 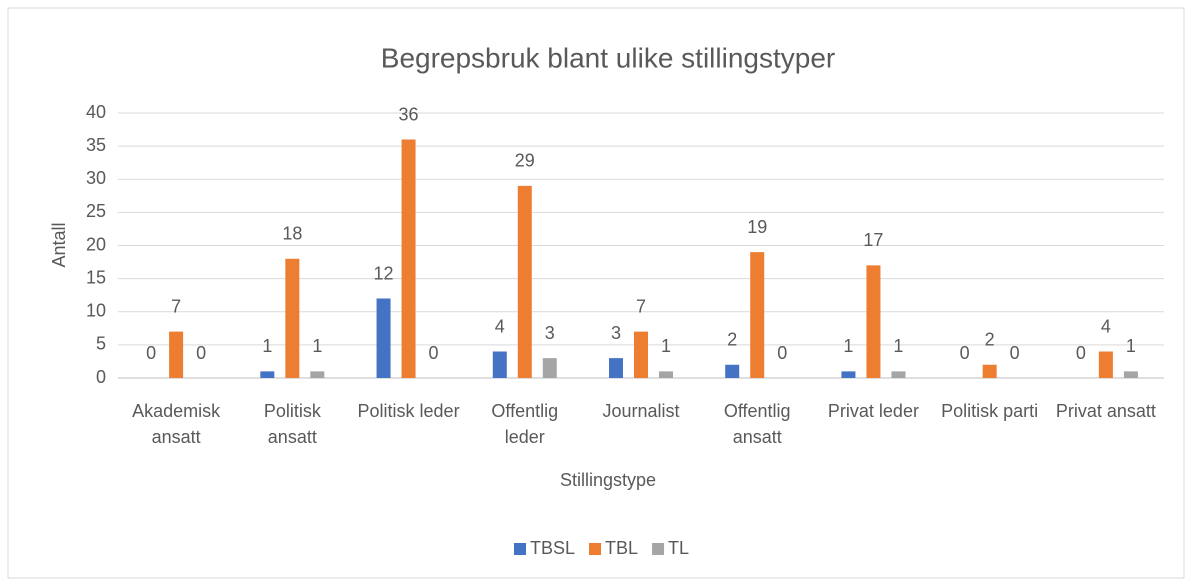 What do you see at coordinates (552, 548) in the screenshot?
I see `legend-label: TBSL` at bounding box center [552, 548].